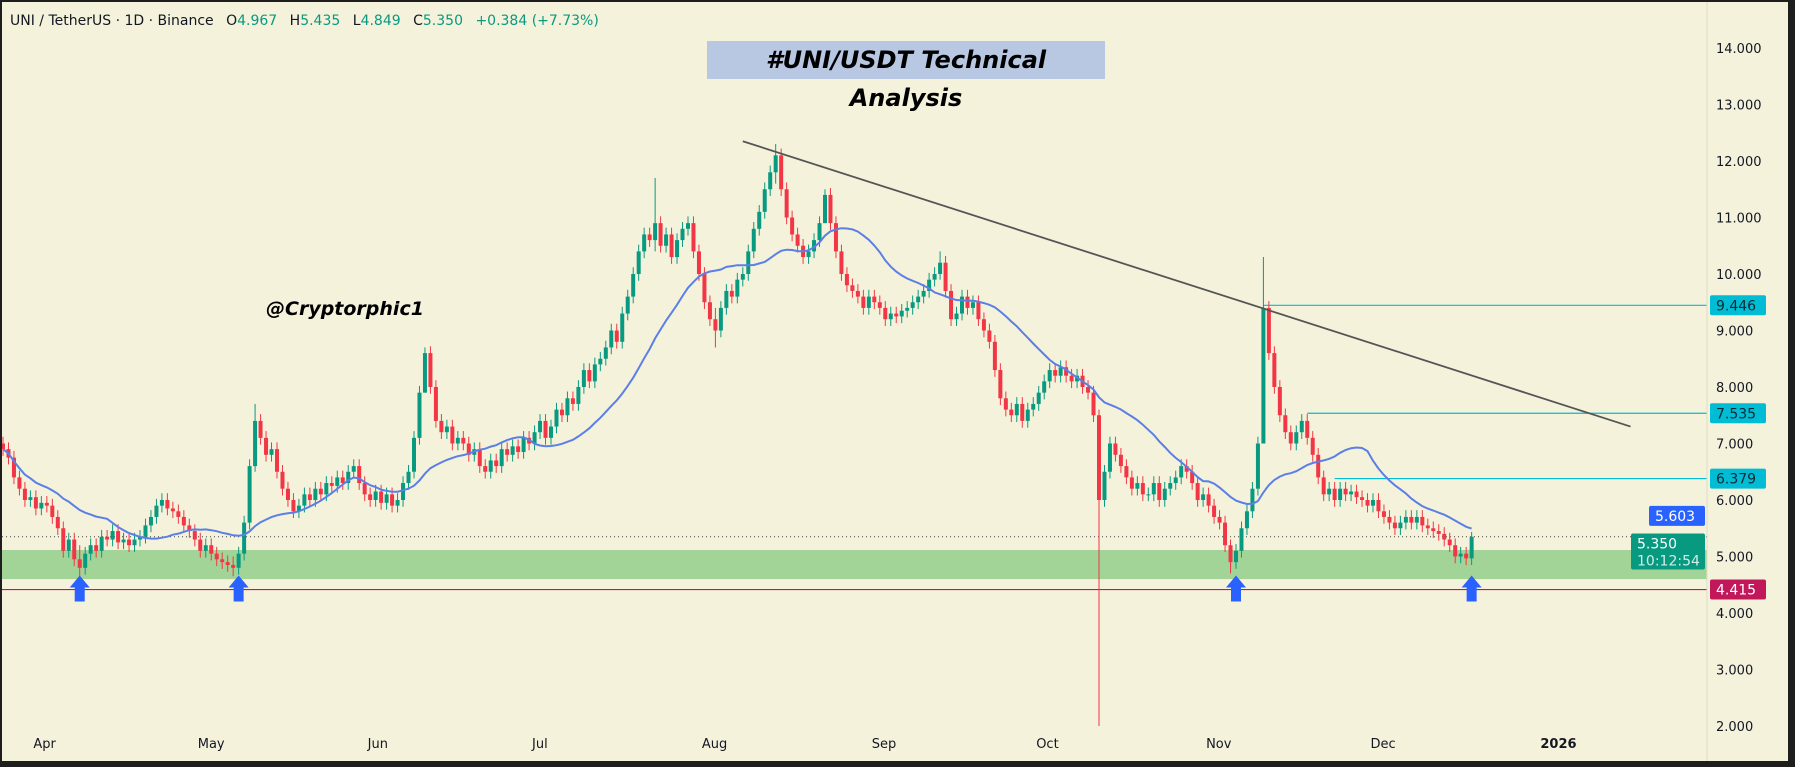  Describe the element at coordinates (1736, 591) in the screenshot. I see `support-price-tag: 4.415` at that location.